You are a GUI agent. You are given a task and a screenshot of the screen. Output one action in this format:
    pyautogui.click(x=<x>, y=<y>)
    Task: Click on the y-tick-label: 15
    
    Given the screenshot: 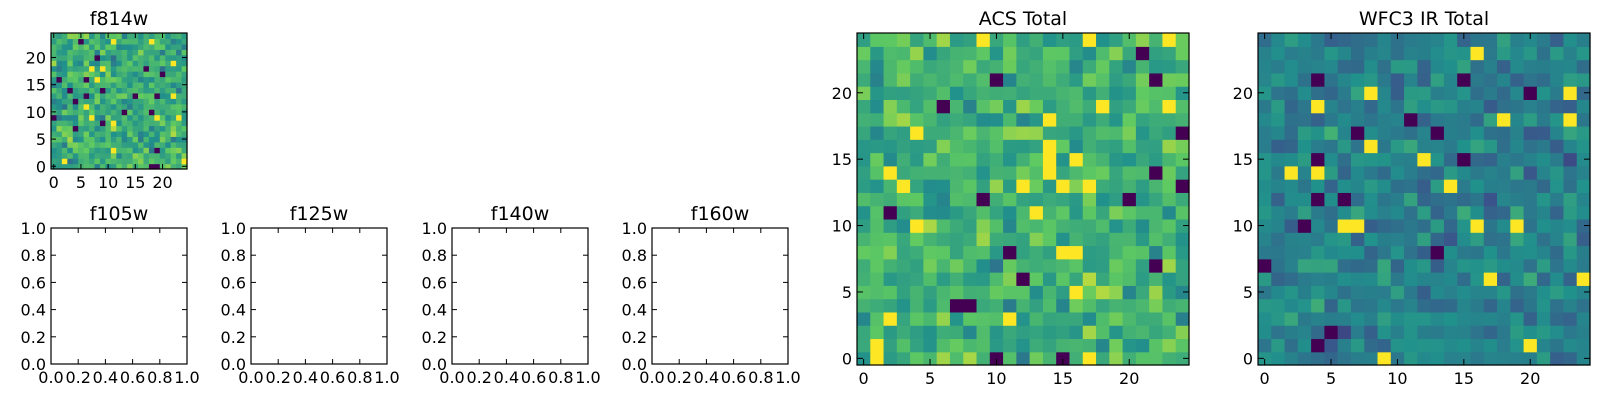 What is the action you would take?
    pyautogui.click(x=1243, y=159)
    